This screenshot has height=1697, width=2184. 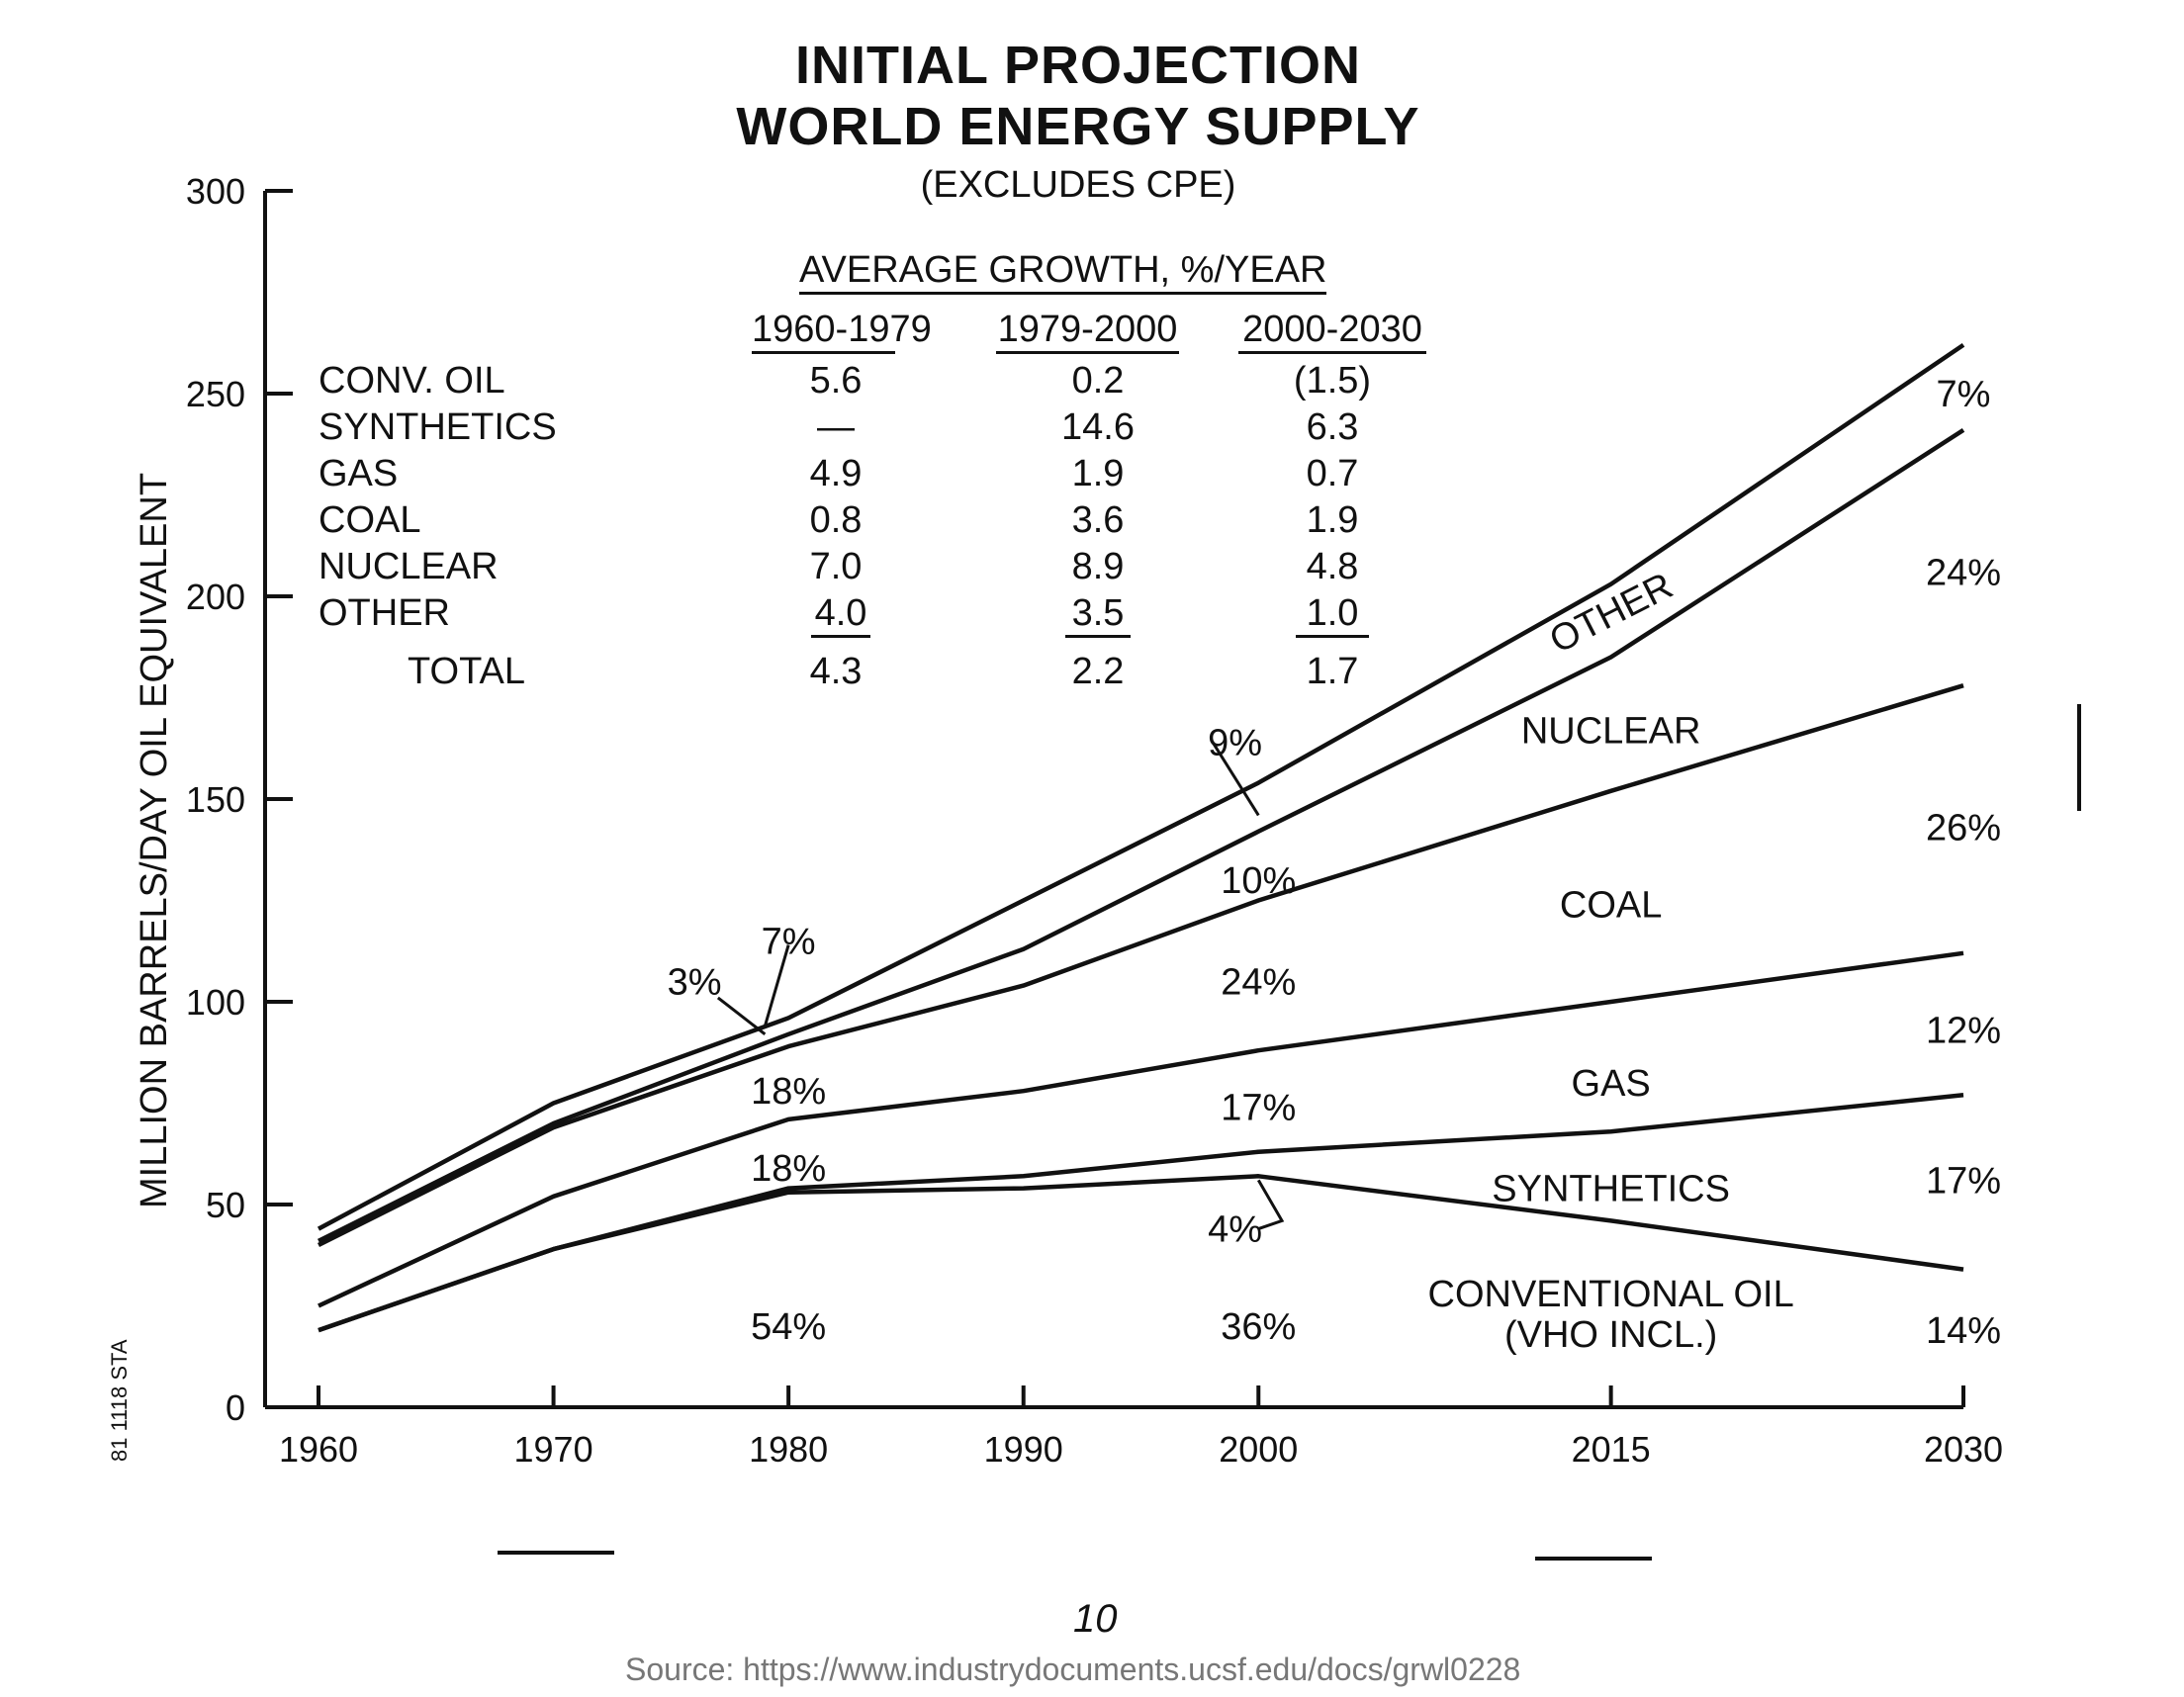 I want to click on table-total-cell: 1.7, so click(x=1332, y=671).